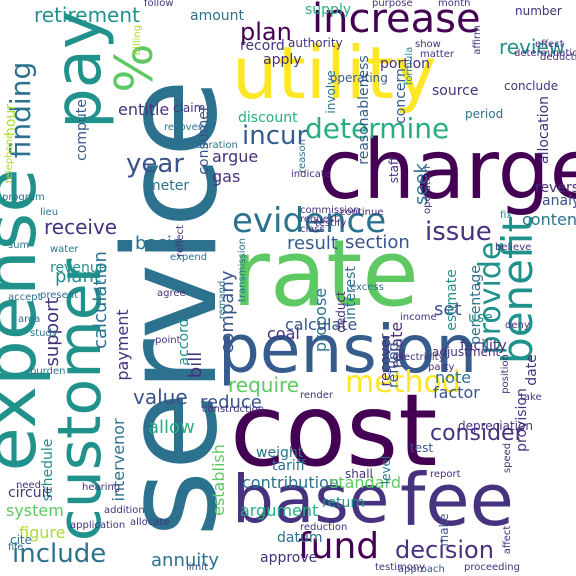  What do you see at coordinates (507, 458) in the screenshot?
I see `cloud-word: speed` at bounding box center [507, 458].